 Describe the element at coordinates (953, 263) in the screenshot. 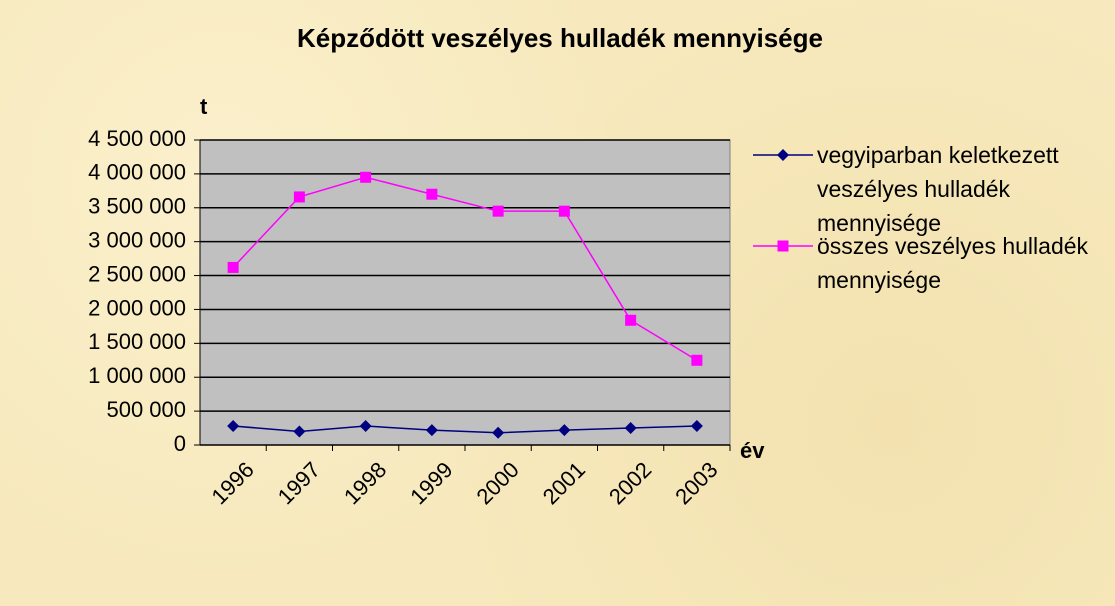

I see `legend-label: összes veszélyes hulladék mennyisége` at that location.